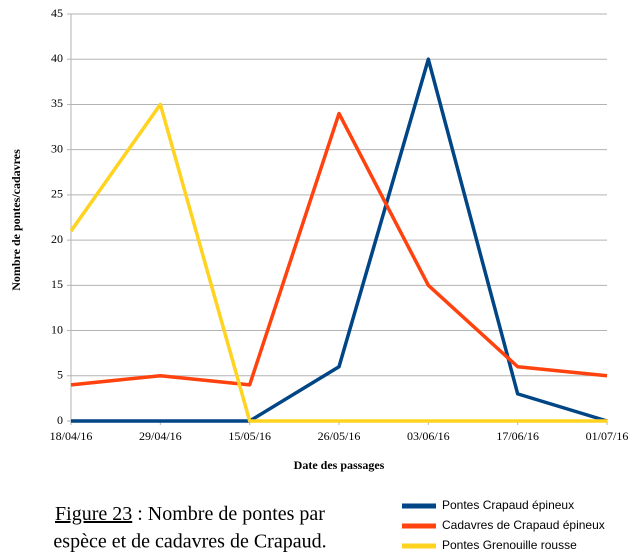 The image size is (632, 554). Describe the element at coordinates (57, 239) in the screenshot. I see `y-tick-label: 20` at that location.